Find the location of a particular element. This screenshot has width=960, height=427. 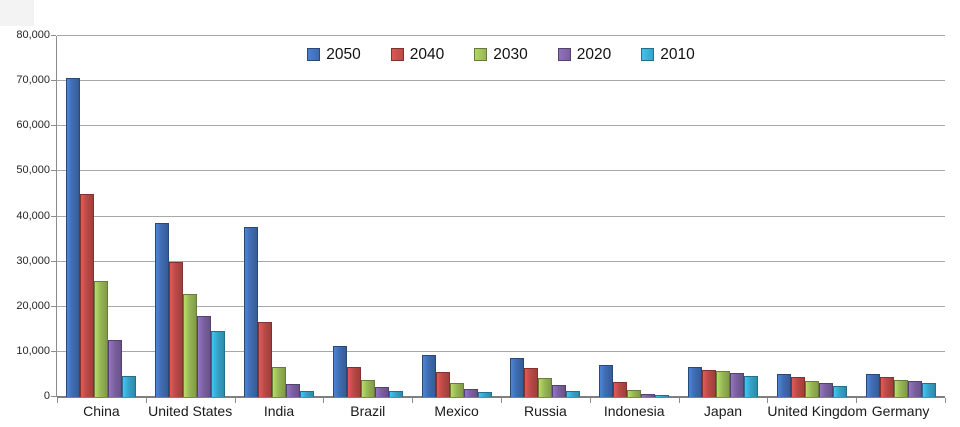

bar-2040-germany is located at coordinates (886, 387).